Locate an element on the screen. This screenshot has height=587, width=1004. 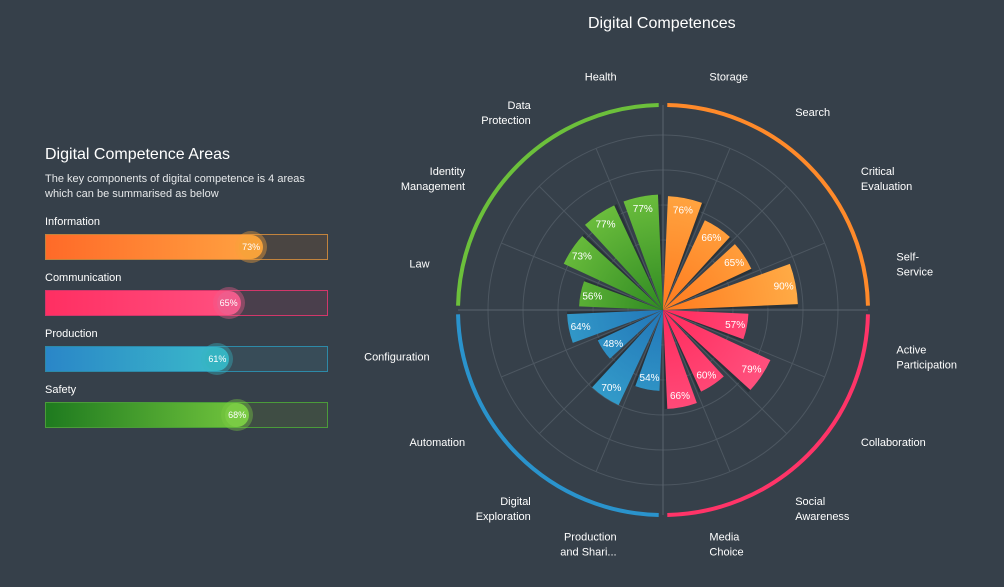
area-label: Safety is located at coordinates (61, 390).